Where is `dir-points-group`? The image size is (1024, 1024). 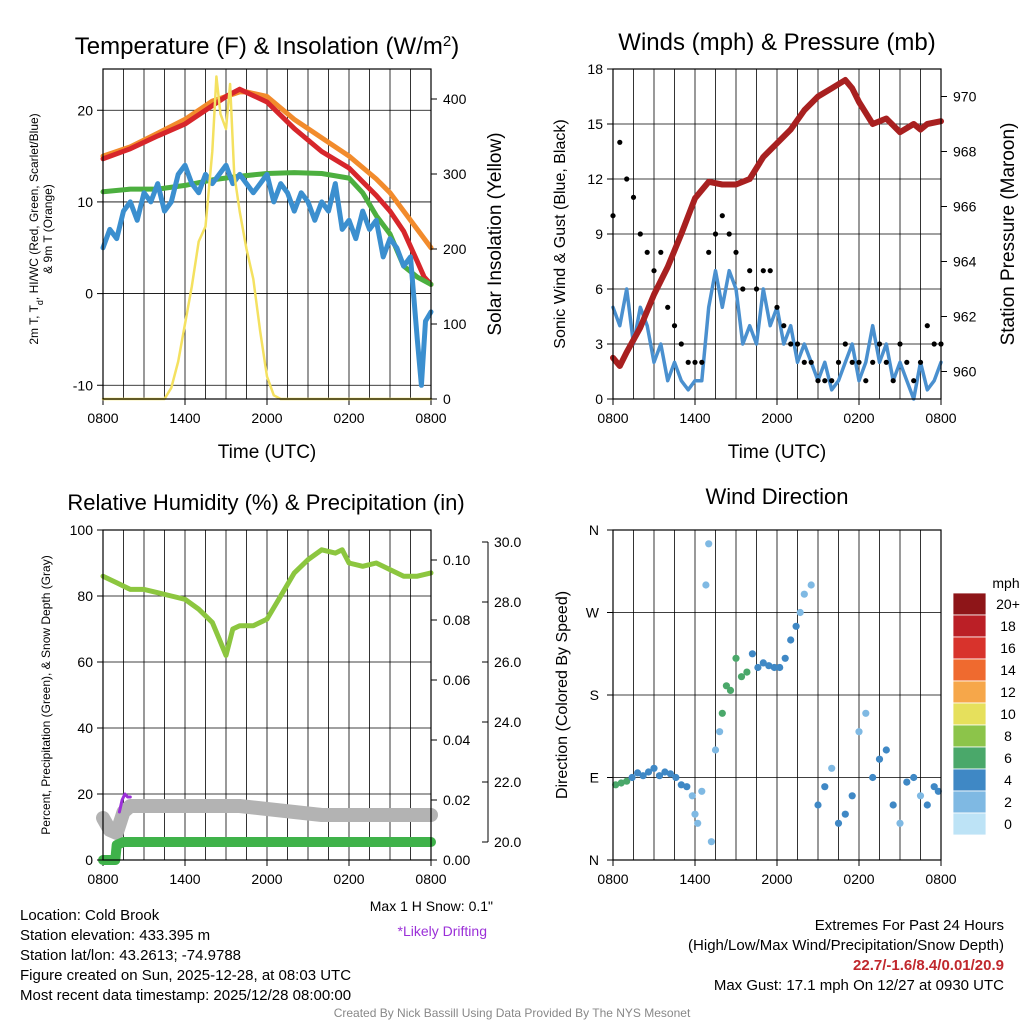 dir-points-group is located at coordinates (777, 693).